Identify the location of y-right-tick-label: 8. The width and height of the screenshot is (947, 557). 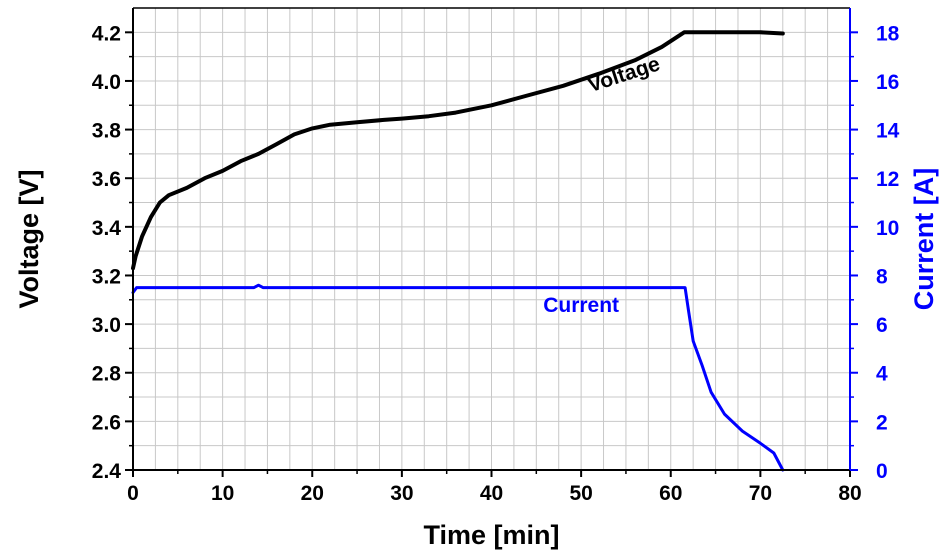
(882, 276).